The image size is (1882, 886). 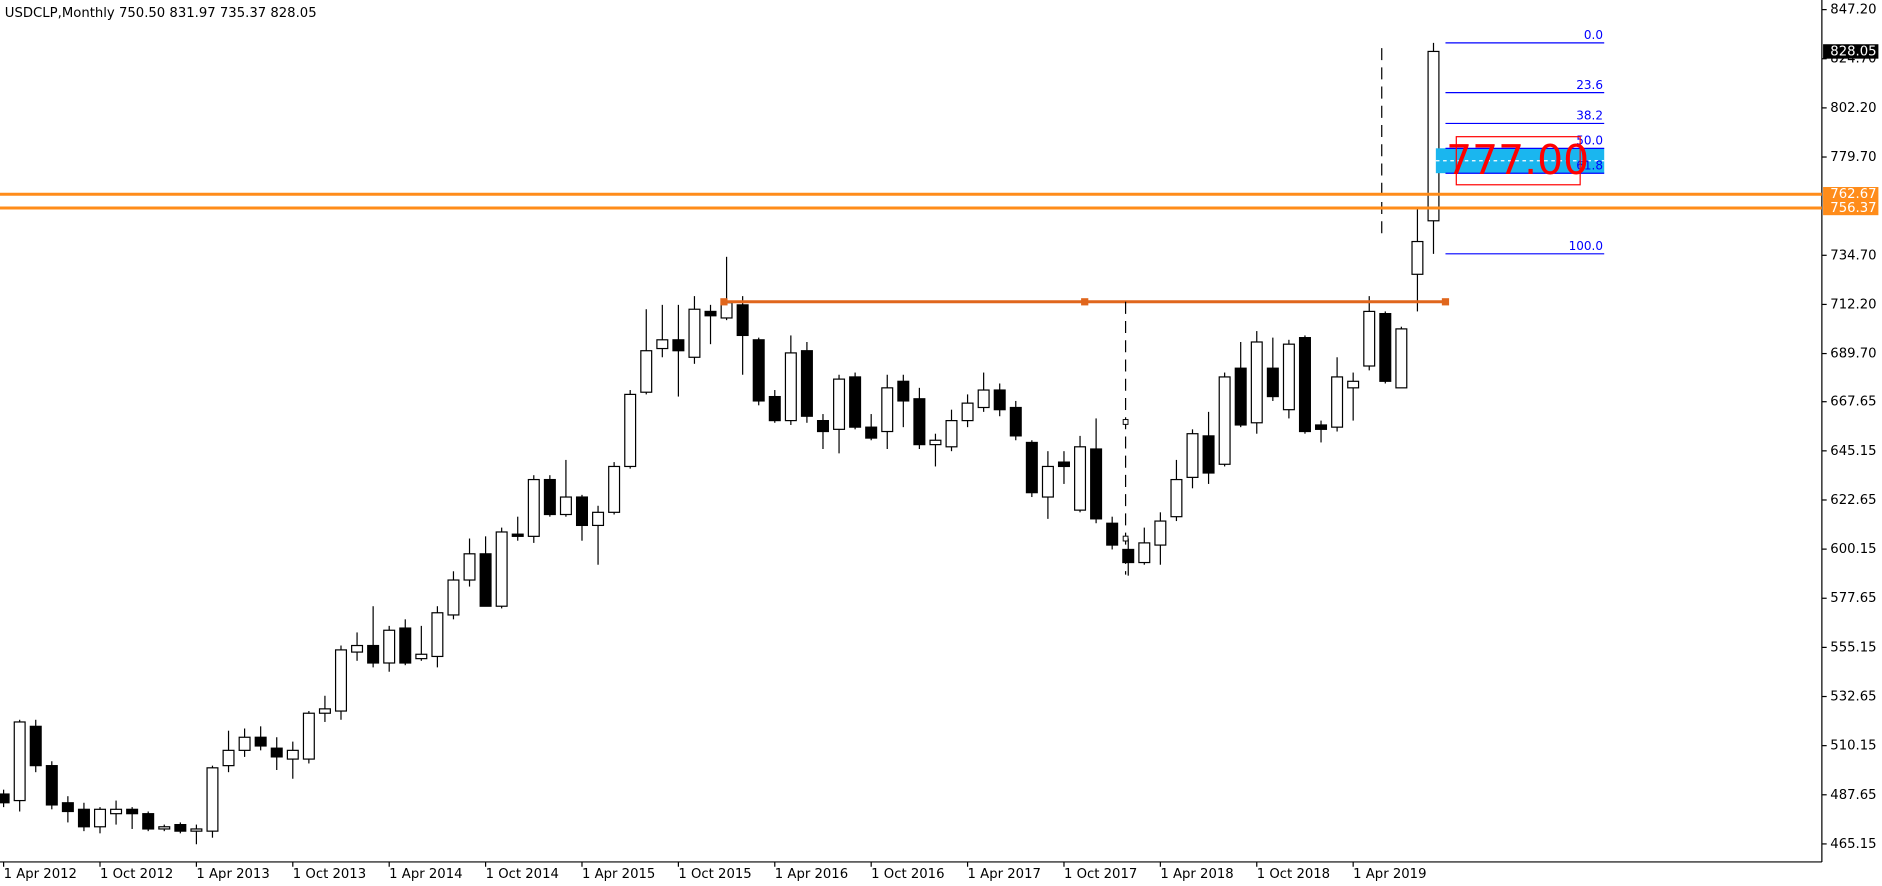 What do you see at coordinates (1853, 255) in the screenshot?
I see `y-tick-label: 734.70` at bounding box center [1853, 255].